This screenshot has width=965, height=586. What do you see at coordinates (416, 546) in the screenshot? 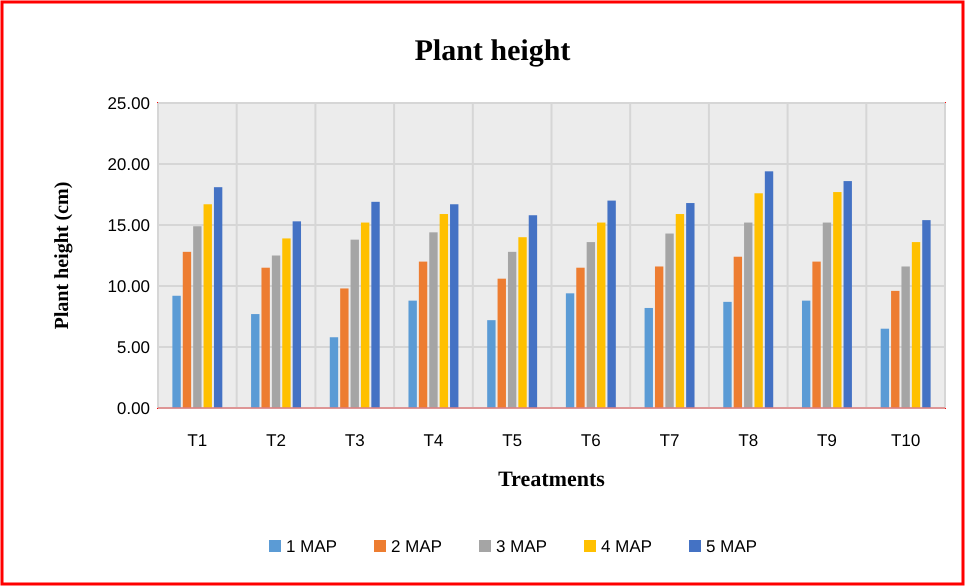
I see `legend-label: 2 MAP` at bounding box center [416, 546].